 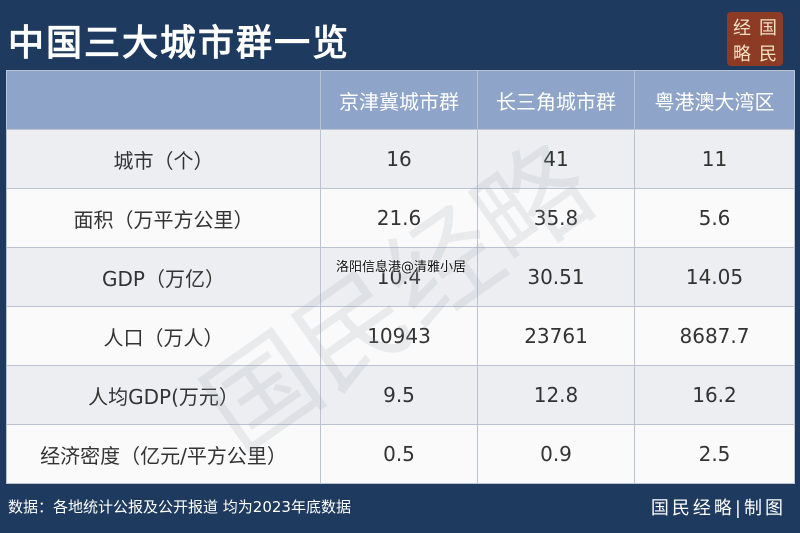 What do you see at coordinates (556, 336) in the screenshot?
I see `value-cell: 23761` at bounding box center [556, 336].